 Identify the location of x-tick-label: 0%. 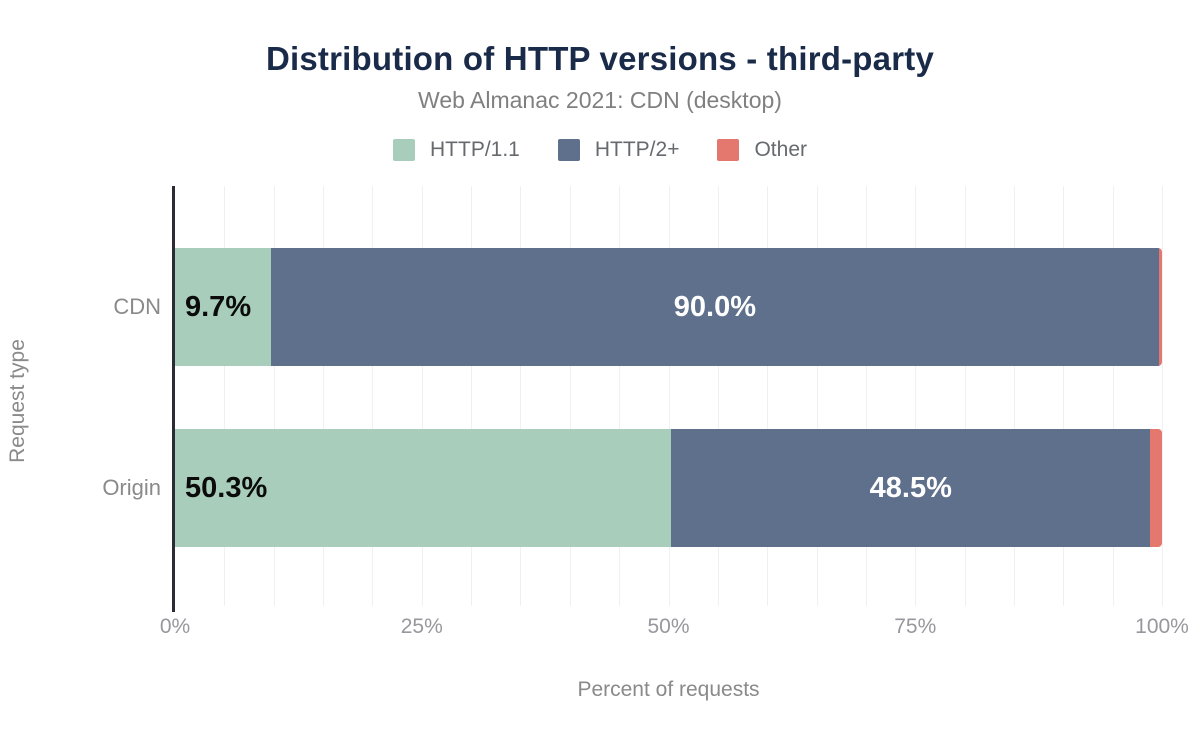
(175, 626).